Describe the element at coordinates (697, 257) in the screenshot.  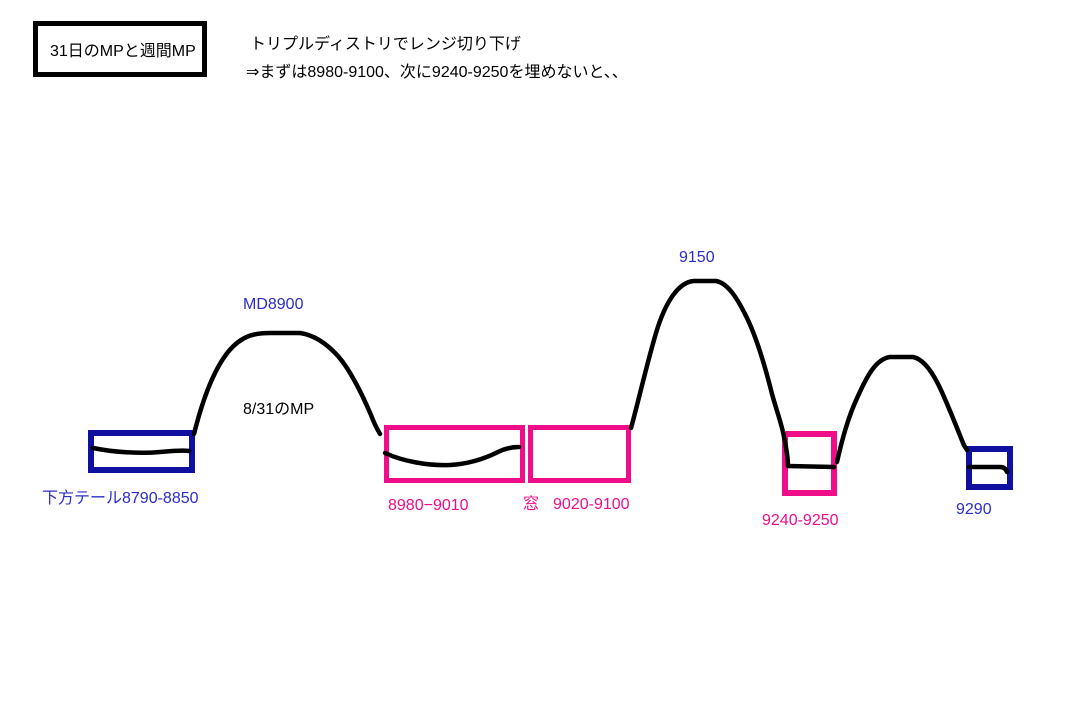
I see `label-9150: 9150` at that location.